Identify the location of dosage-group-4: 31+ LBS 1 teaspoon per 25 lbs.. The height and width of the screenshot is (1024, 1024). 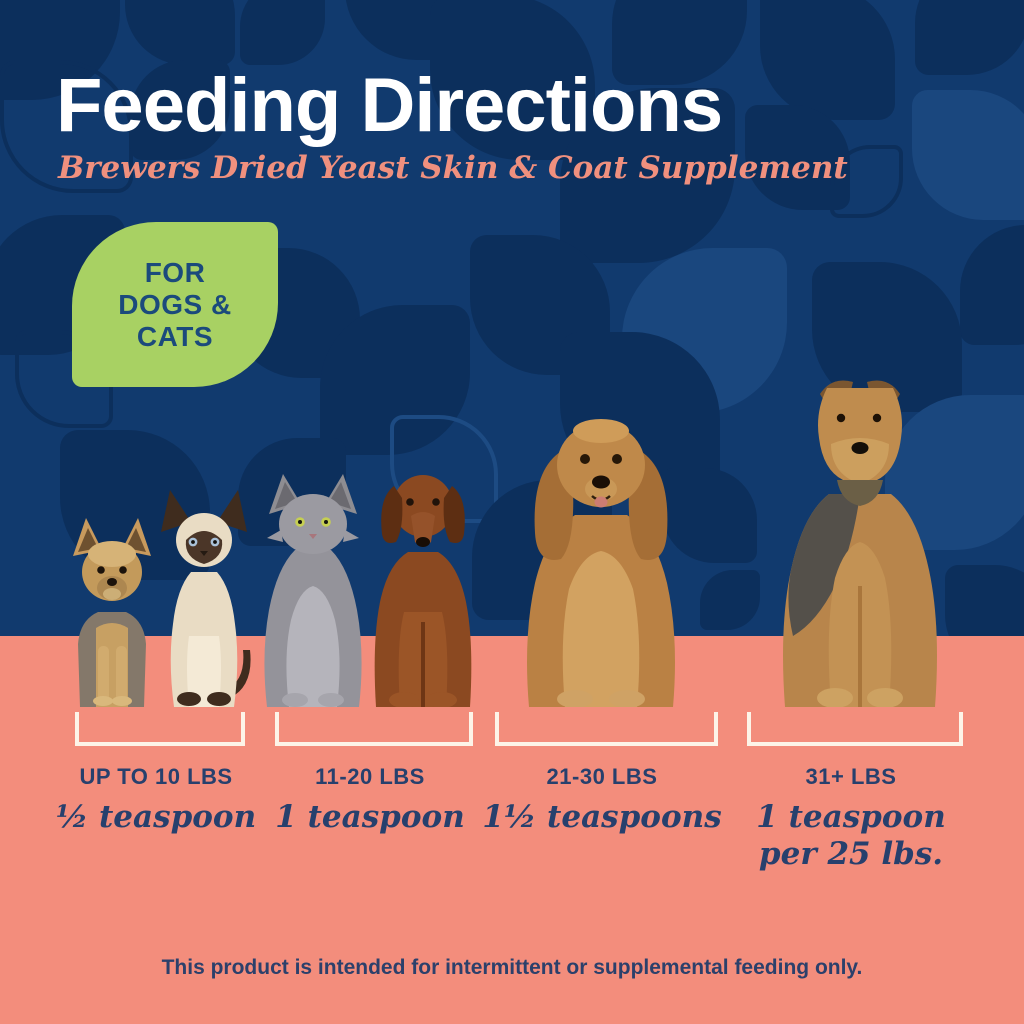
(851, 818).